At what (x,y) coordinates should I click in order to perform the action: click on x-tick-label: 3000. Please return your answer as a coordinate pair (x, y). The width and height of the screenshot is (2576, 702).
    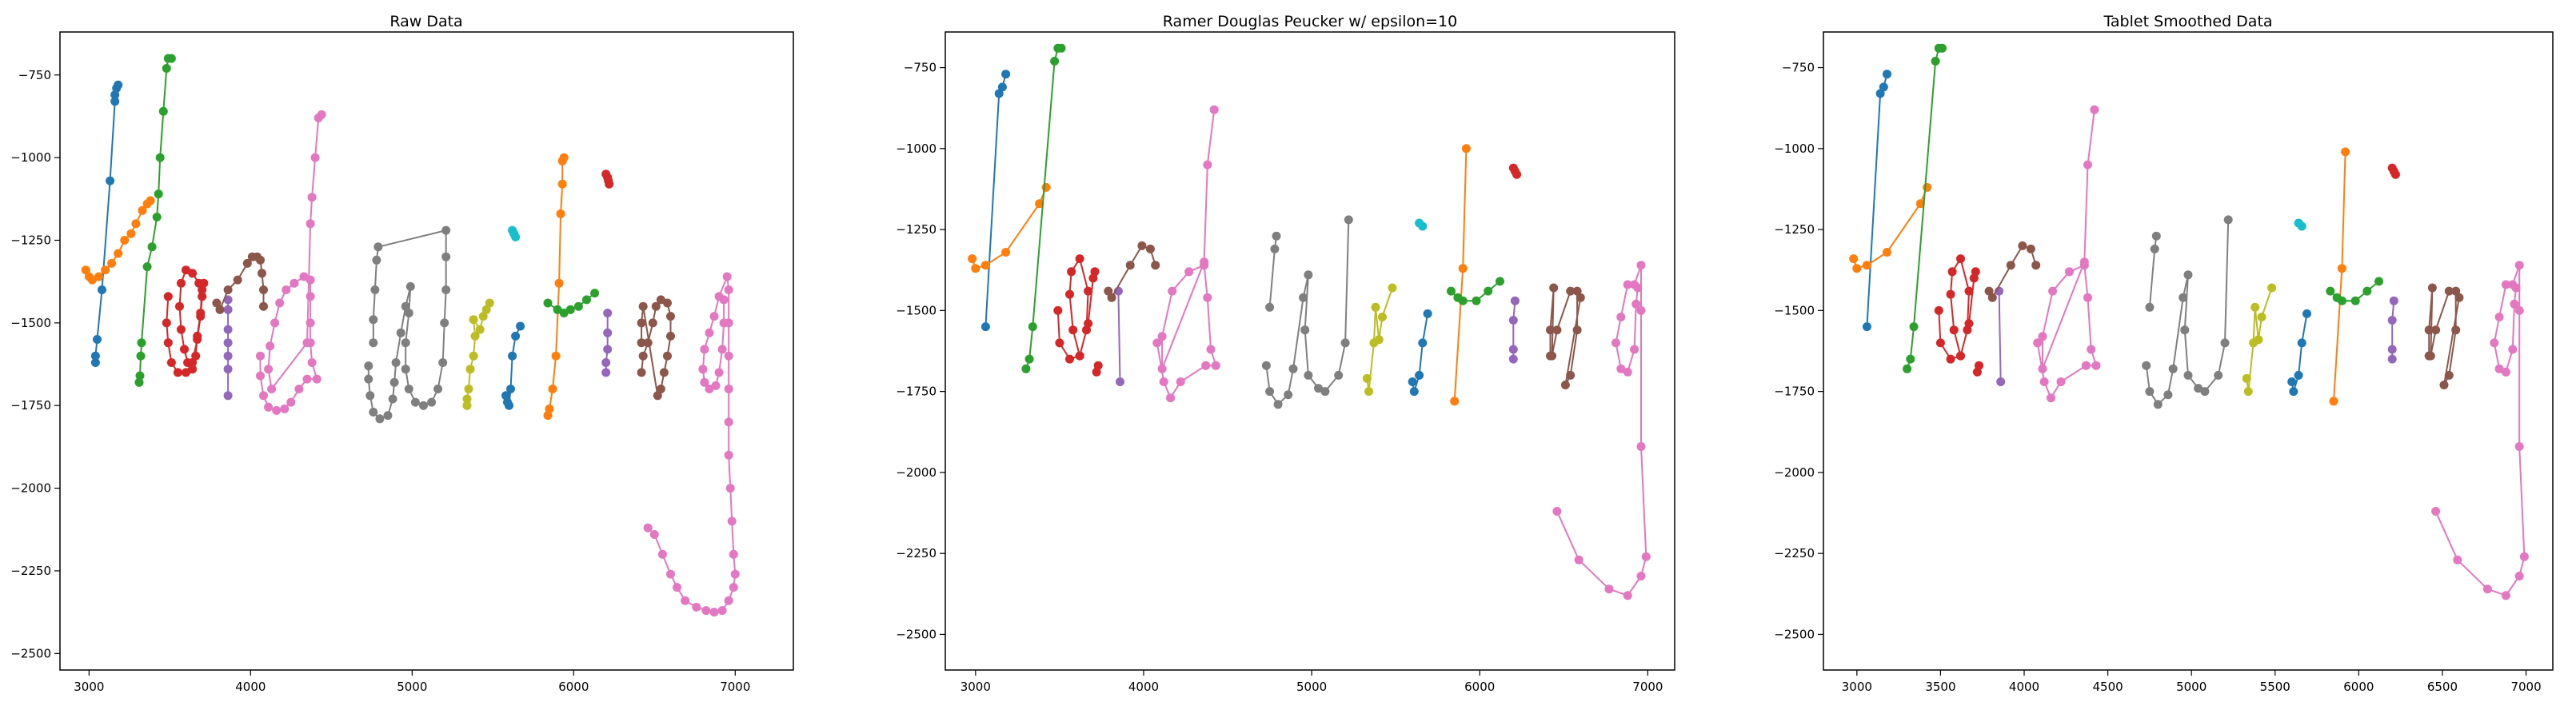
    Looking at the image, I should click on (976, 687).